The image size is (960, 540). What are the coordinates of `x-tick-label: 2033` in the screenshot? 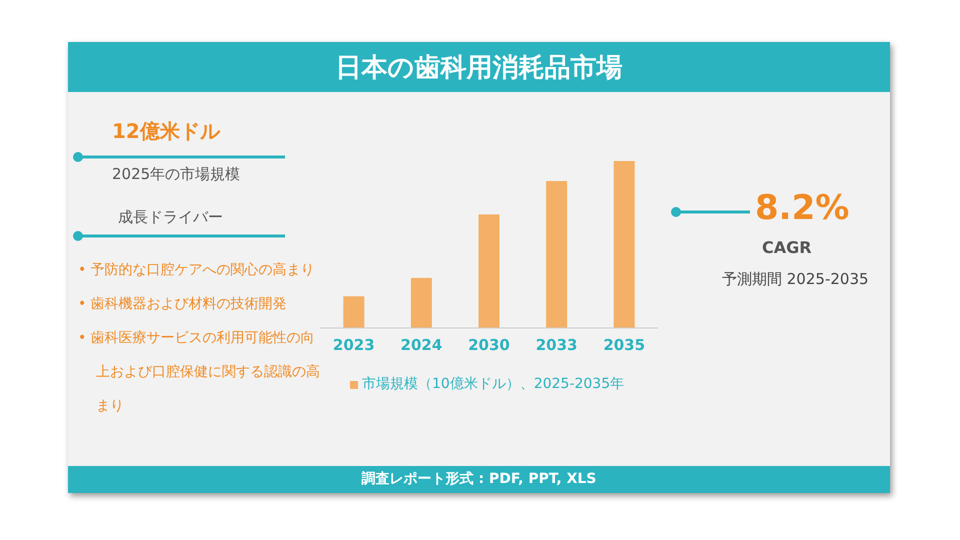 It's located at (556, 345).